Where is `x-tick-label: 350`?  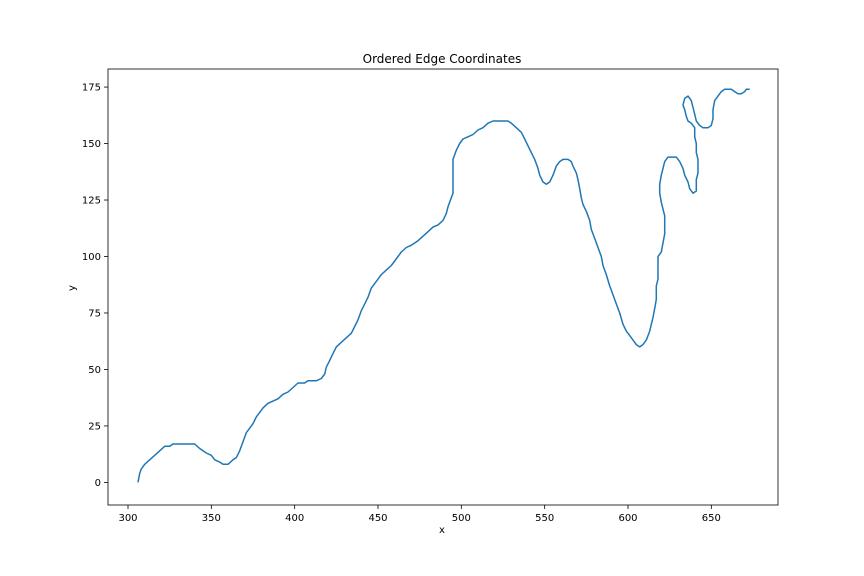
x-tick-label: 350 is located at coordinates (211, 518).